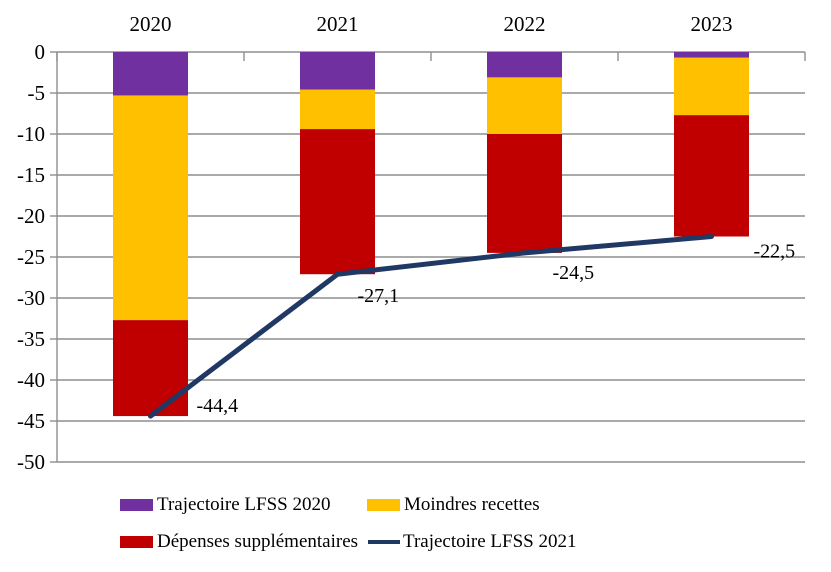  I want to click on legend-item-depenses-supplementaires: Dépenses supplémentaires, so click(239, 542).